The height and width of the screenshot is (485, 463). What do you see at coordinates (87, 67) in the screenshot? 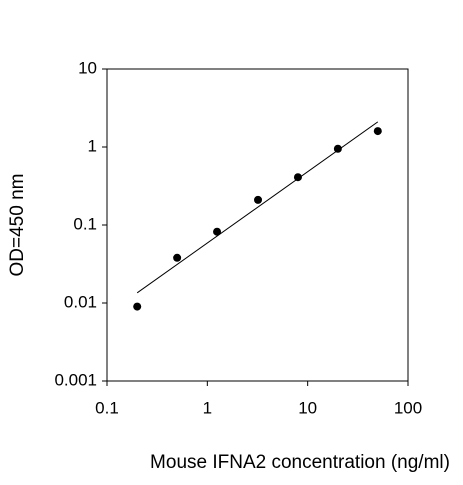
I see `y-tick-label: 10` at bounding box center [87, 67].